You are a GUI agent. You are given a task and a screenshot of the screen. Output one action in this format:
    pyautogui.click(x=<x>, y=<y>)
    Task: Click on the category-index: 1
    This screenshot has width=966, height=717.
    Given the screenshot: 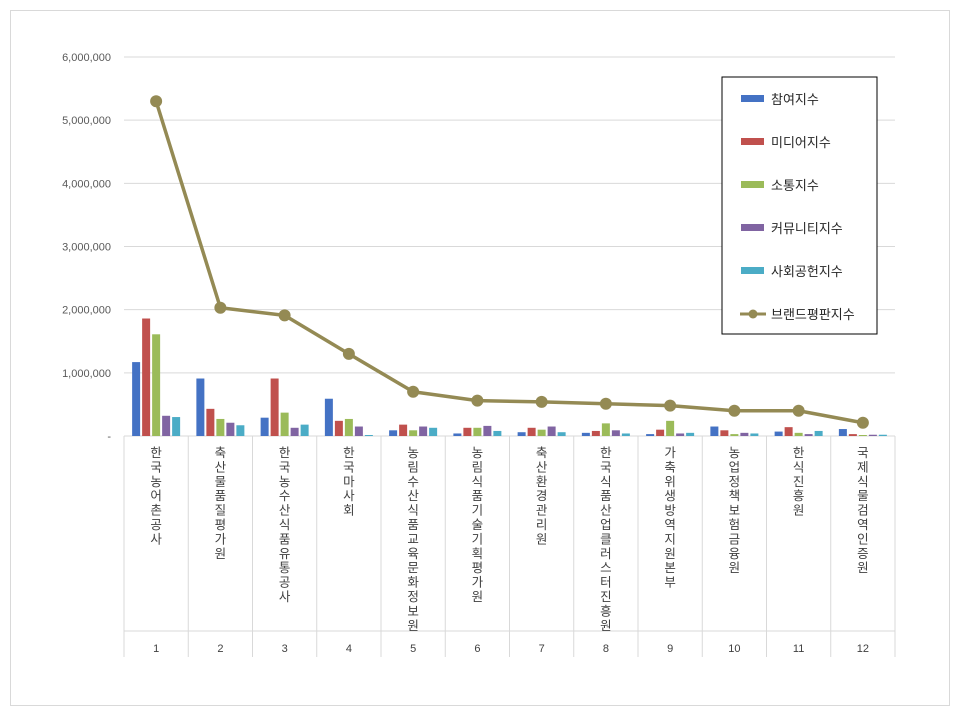 What is the action you would take?
    pyautogui.click(x=156, y=649)
    